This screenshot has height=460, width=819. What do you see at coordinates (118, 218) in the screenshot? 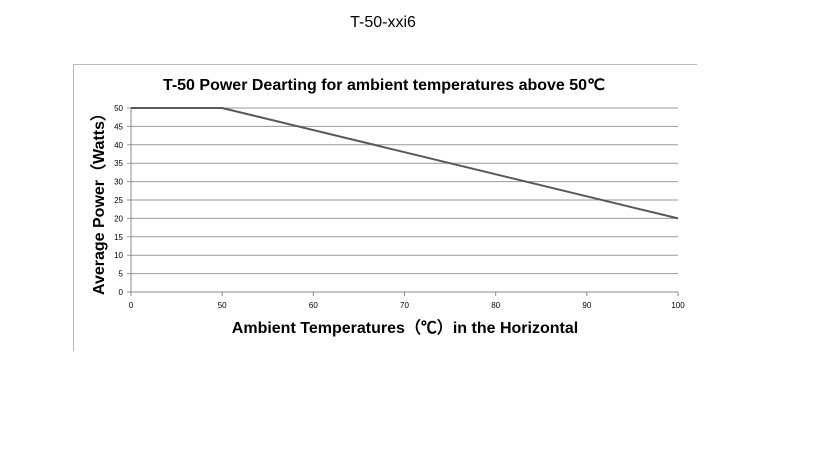
I see `y-tick-label: 20` at bounding box center [118, 218].